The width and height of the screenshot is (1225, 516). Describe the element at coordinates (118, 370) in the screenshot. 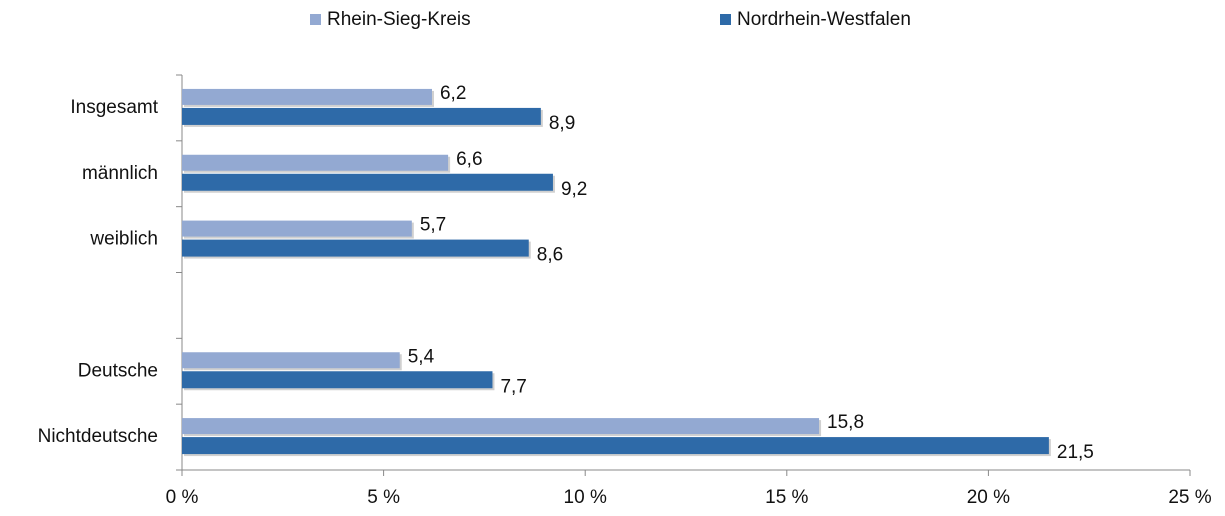

I see `y-tick-label: Deutsche` at that location.